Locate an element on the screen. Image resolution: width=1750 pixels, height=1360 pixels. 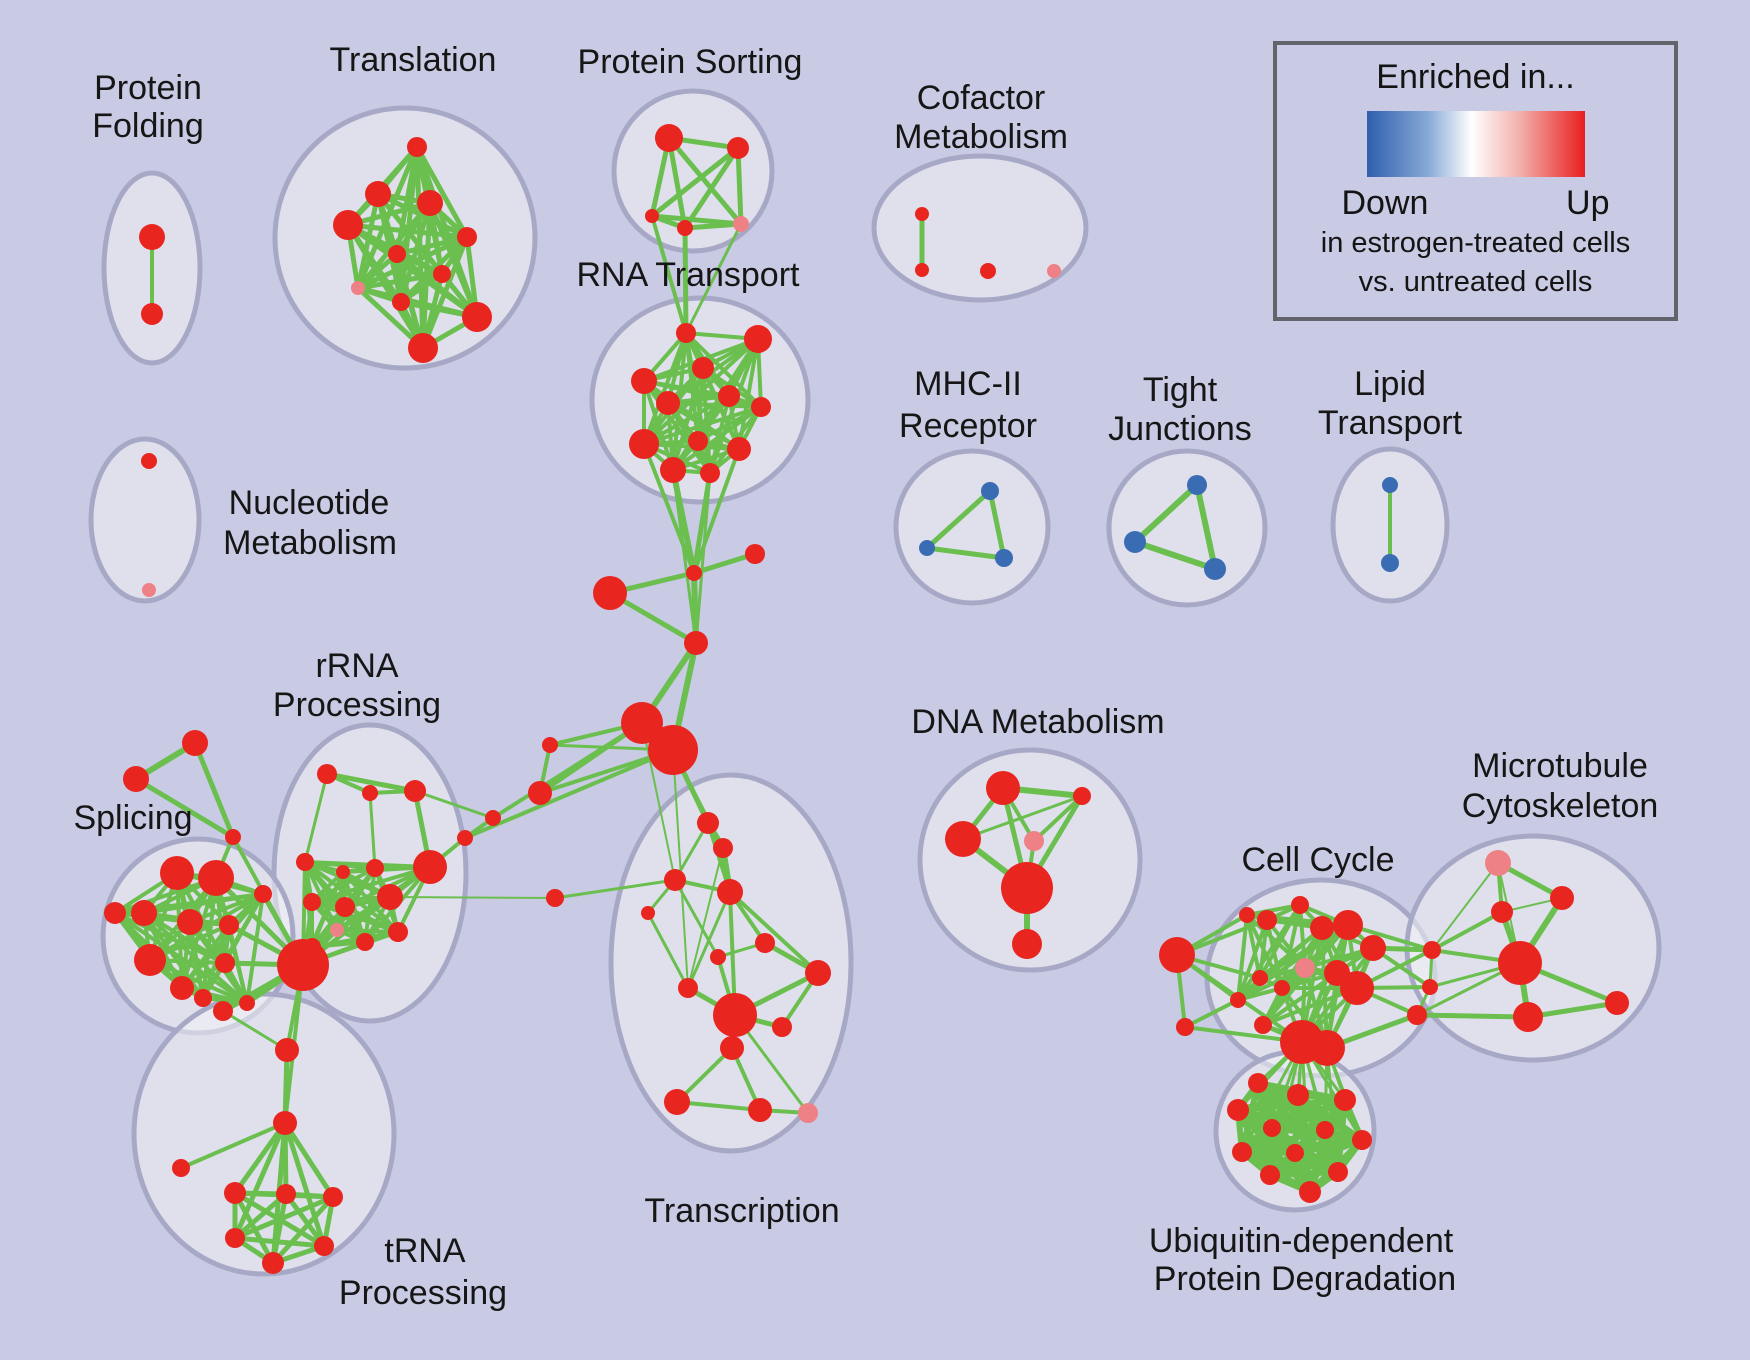
gene-set-node-m1 is located at coordinates (990, 491).